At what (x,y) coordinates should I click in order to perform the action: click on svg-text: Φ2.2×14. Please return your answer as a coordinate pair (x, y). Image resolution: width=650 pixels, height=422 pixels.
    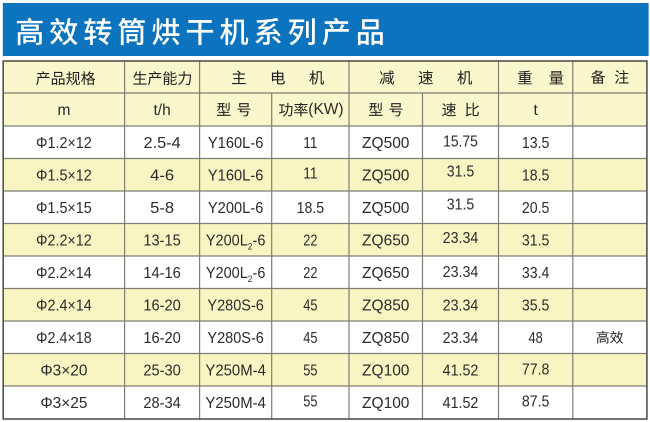
    Looking at the image, I should click on (64, 273).